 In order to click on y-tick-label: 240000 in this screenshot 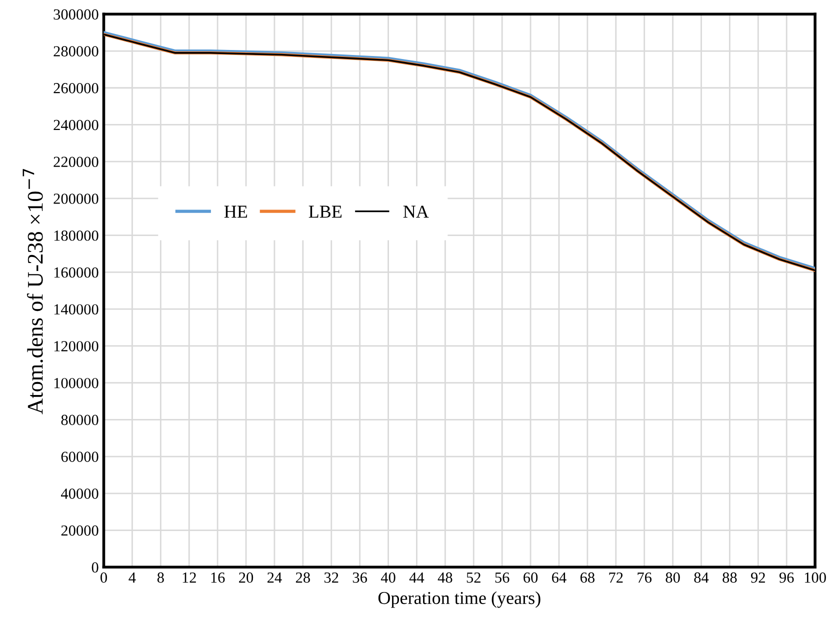, I will do `click(76, 125)`.